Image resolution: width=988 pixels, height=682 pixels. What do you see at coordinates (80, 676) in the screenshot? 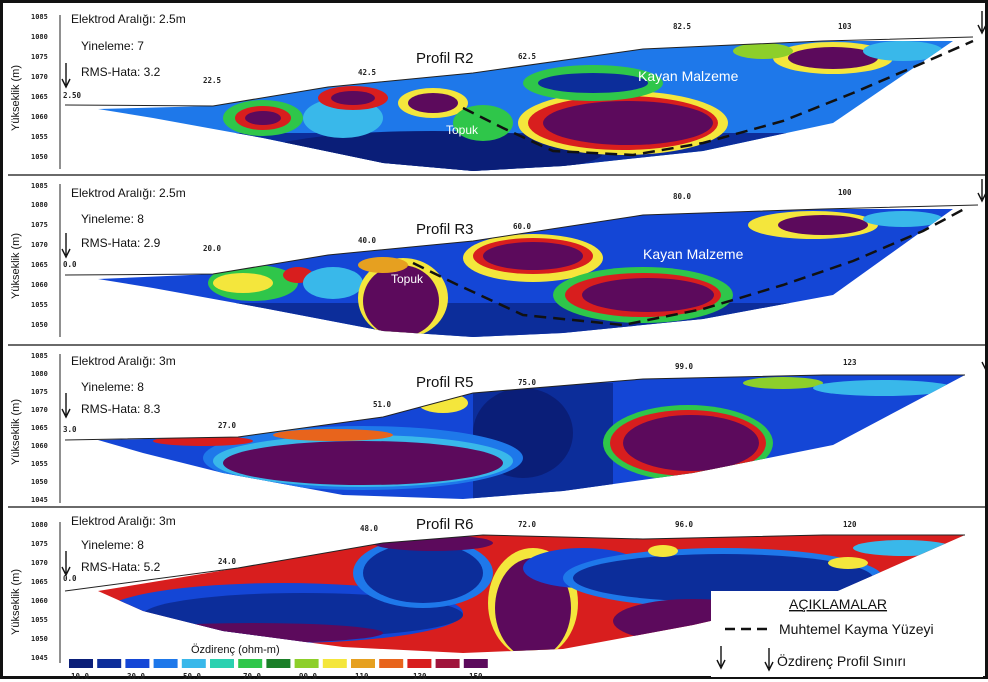
I see `scale-label: 10.0` at bounding box center [80, 676].